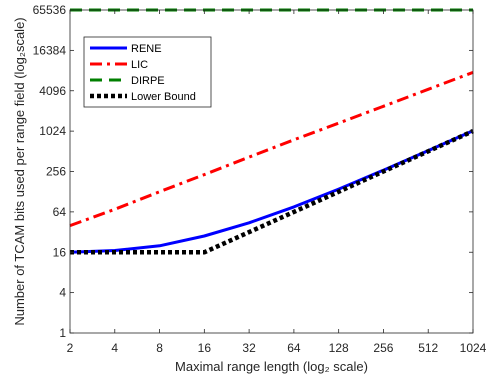 Image resolution: width=493 pixels, height=377 pixels. Describe the element at coordinates (50, 10) in the screenshot. I see `y-tick-label: 65536` at that location.